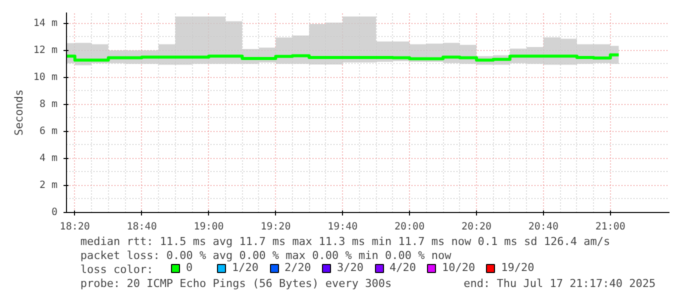 This screenshot has height=297, width=697. What do you see at coordinates (459, 267) in the screenshot?
I see `legend-label: 10/20` at bounding box center [459, 267].